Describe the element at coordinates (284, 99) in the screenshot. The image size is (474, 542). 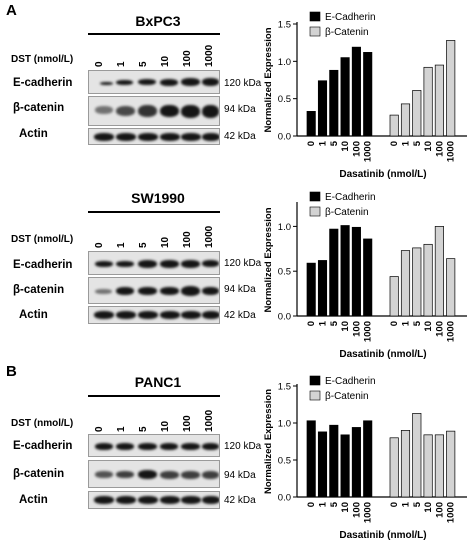
I see `y-tick-label: 0.5` at that location.